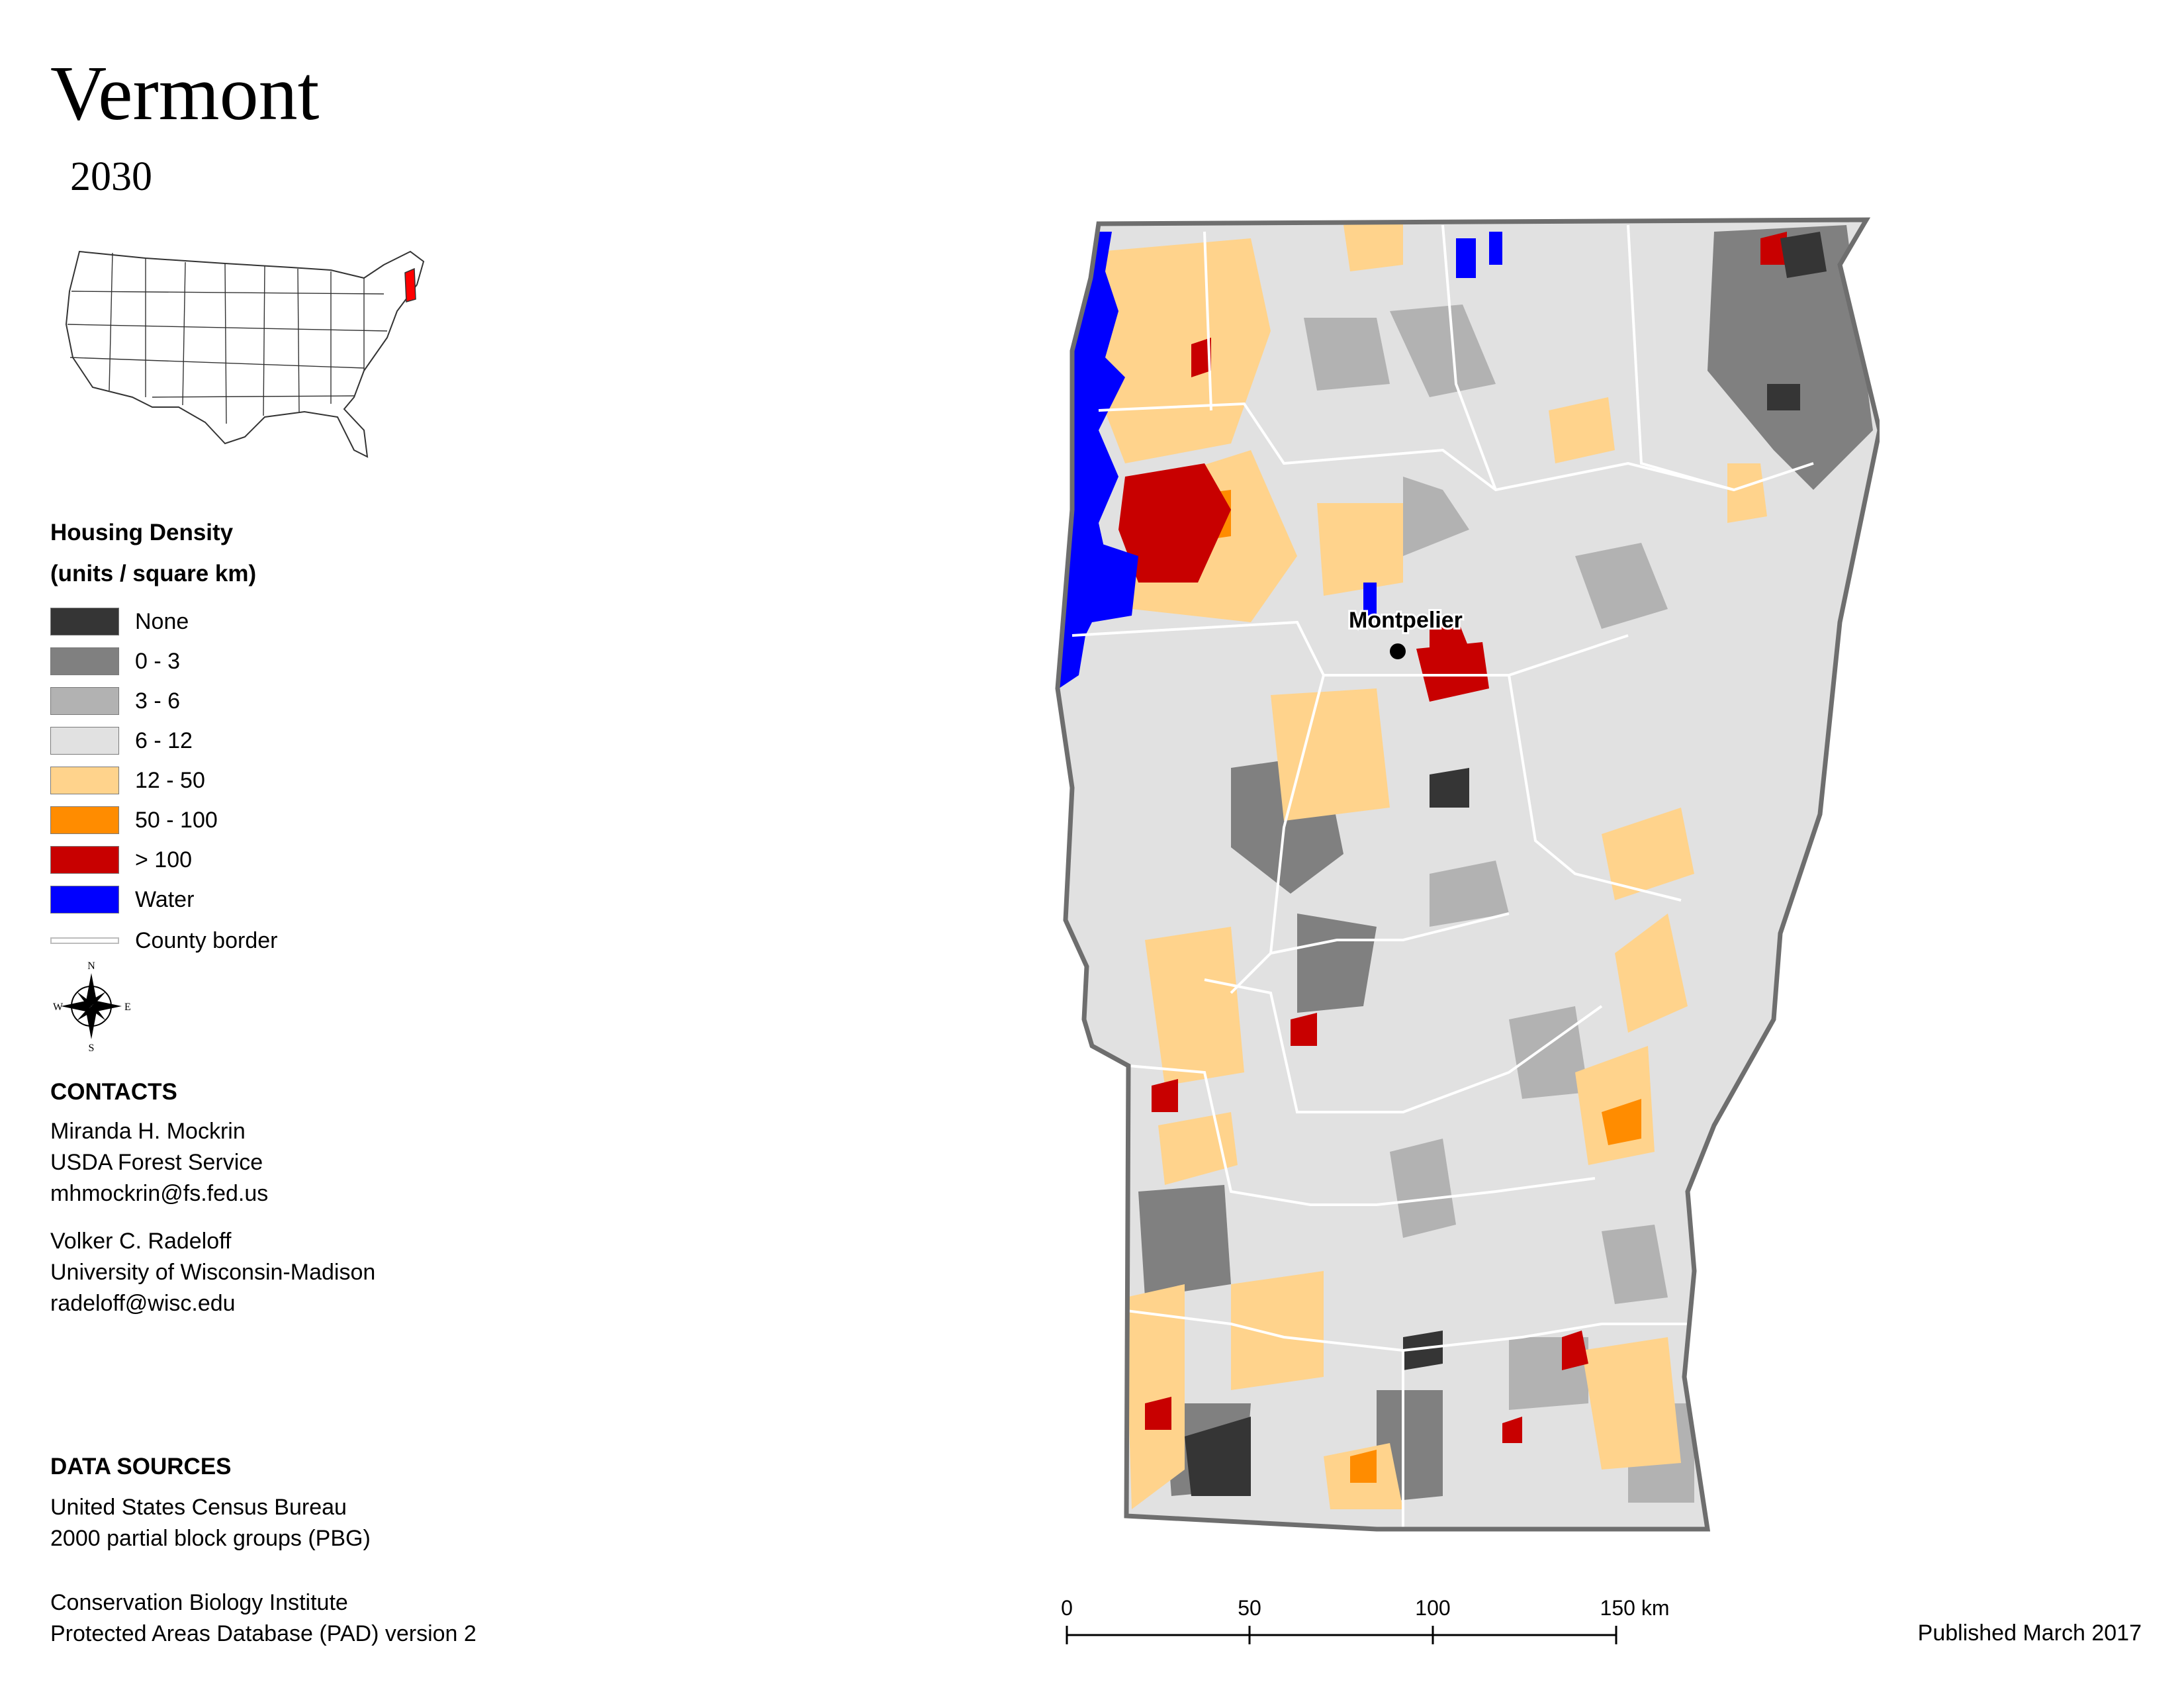 The height and width of the screenshot is (1688, 2184). What do you see at coordinates (210, 1538) in the screenshot?
I see `data-source-line: 2000 partial block groups (PBG)` at bounding box center [210, 1538].